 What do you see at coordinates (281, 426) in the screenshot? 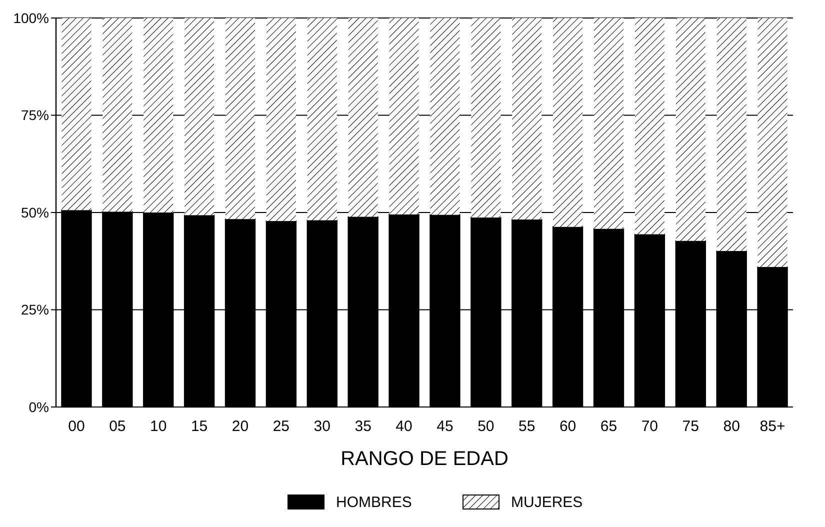
I see `x-tick-label: 25` at bounding box center [281, 426].